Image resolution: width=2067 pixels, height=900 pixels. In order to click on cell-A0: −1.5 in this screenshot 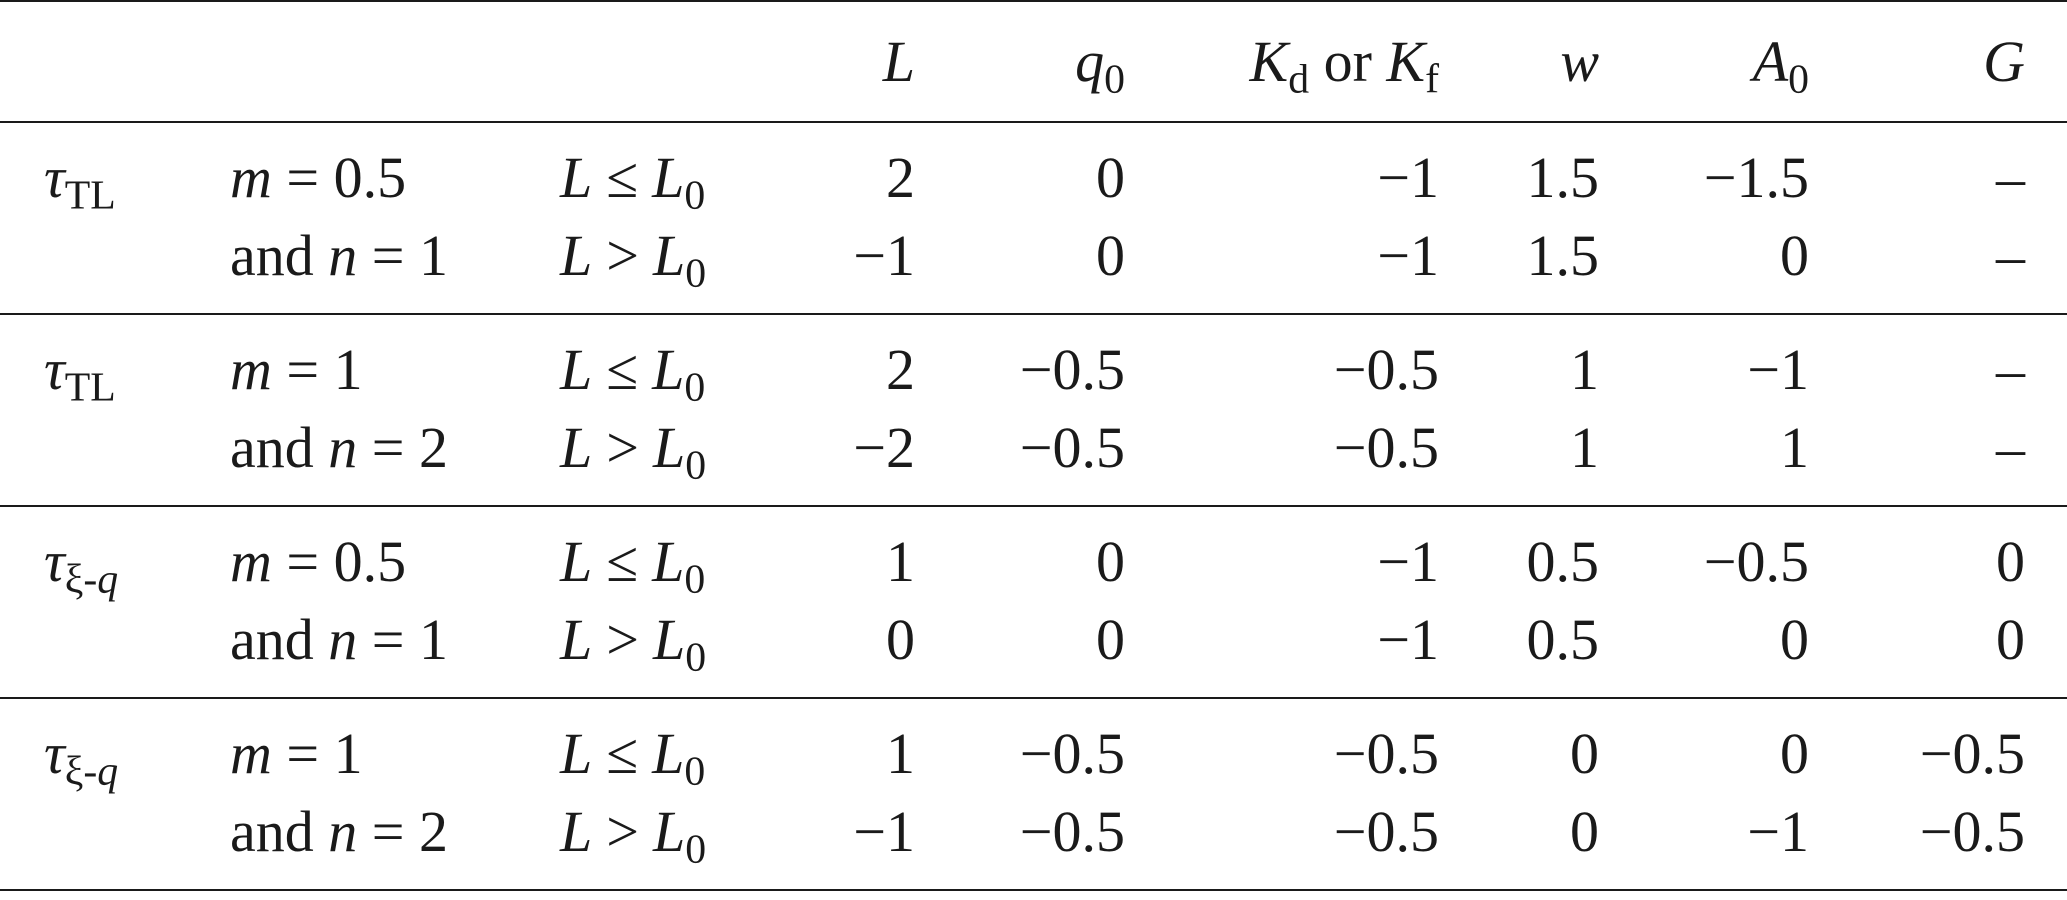, I will do `click(1756, 177)`.